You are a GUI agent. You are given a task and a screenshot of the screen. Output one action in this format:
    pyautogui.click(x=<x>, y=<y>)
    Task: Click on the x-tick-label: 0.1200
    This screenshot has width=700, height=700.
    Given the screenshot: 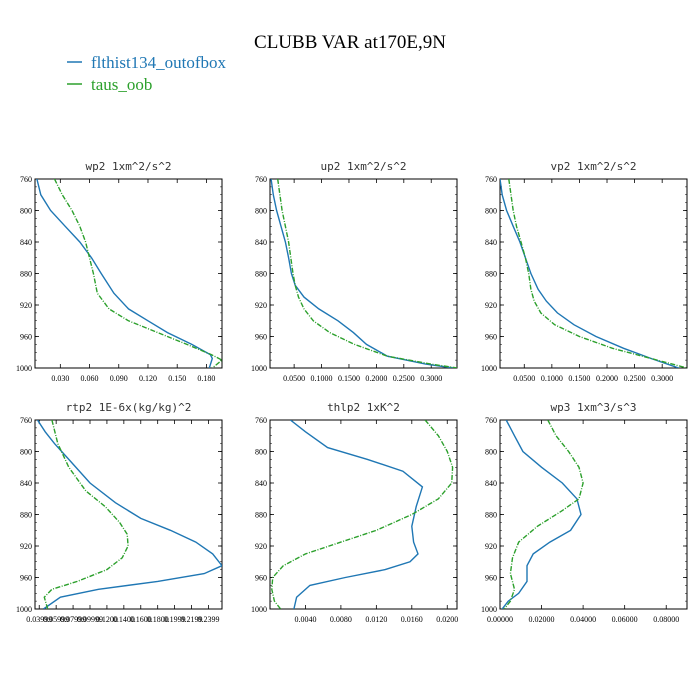 What is the action you would take?
    pyautogui.click(x=107, y=619)
    